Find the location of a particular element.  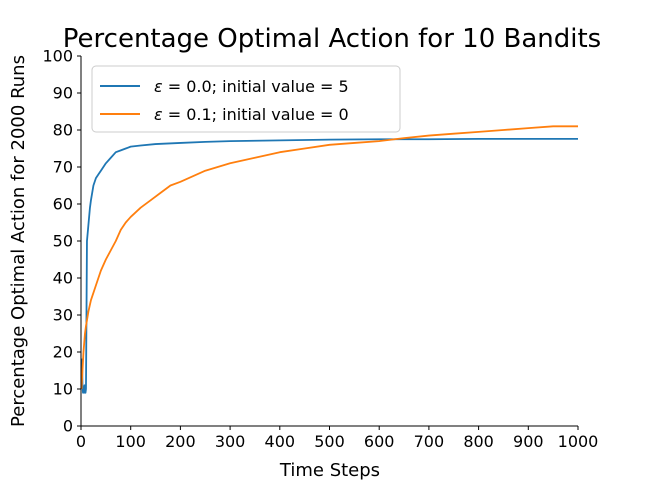

y-tick-label: 50 is located at coordinates (63, 241).